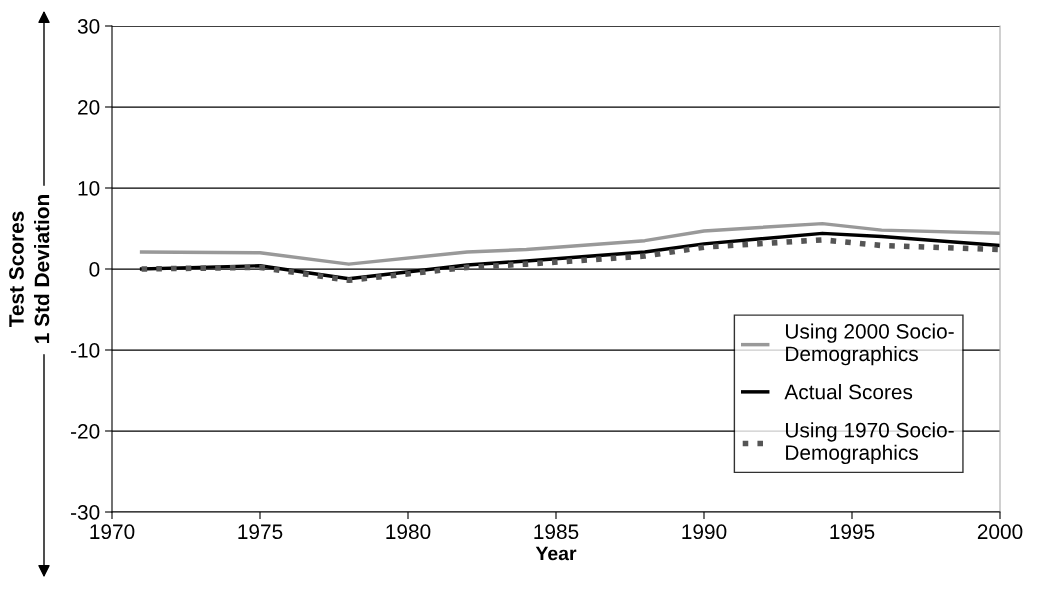  Describe the element at coordinates (869, 344) in the screenshot. I see `legend-label: Using 2000 Socio- Demographics` at that location.